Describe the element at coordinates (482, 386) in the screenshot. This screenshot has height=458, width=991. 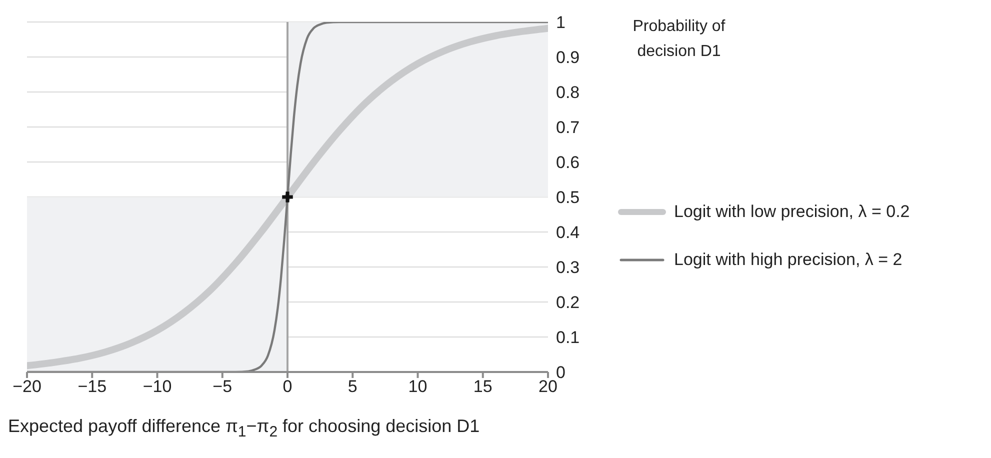
I see `x-tick-label: 15` at that location.